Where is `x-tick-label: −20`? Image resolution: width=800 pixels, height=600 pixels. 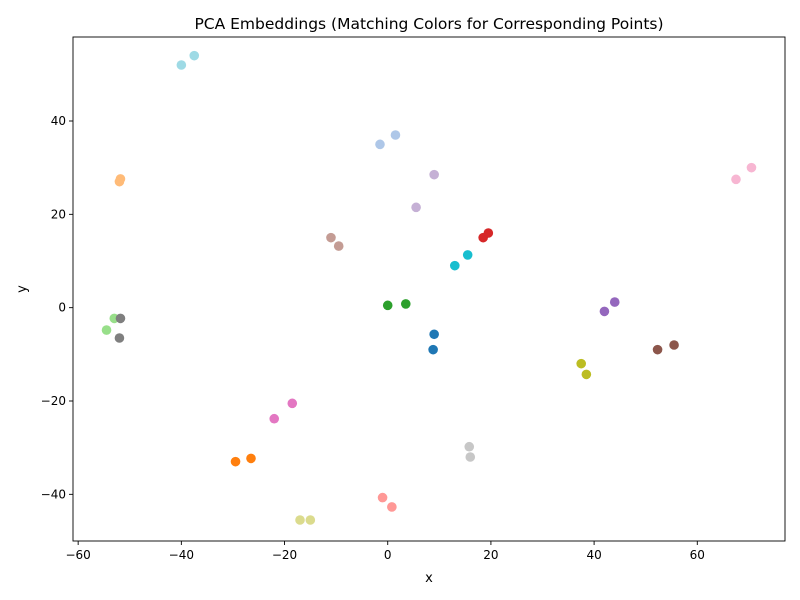 x-tick-label: −20 is located at coordinates (284, 555).